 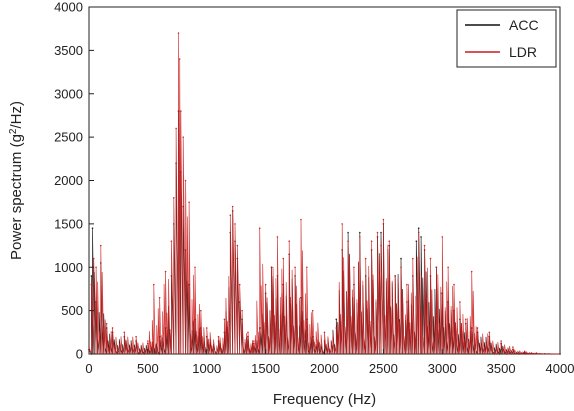 I want to click on y-tick-label: 0, so click(x=79, y=354).